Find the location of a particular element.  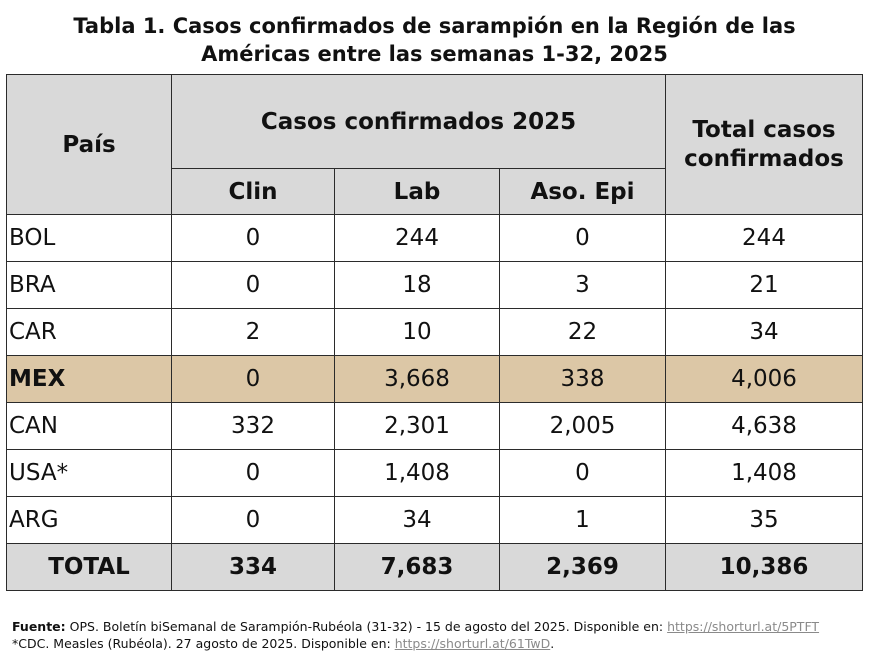

cell-country: MEX is located at coordinates (89, 379).